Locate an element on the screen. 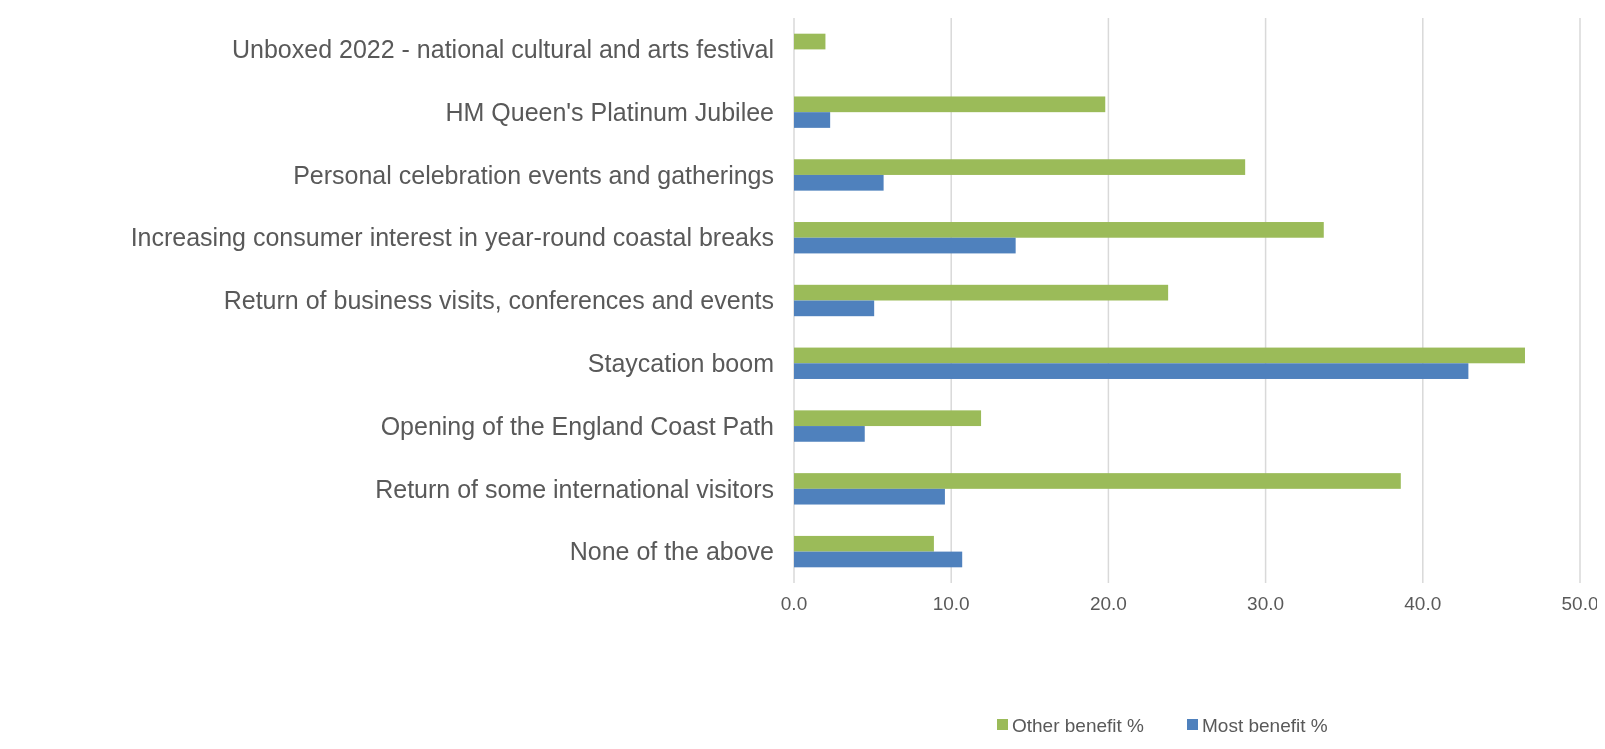  x-tick-label: 50.0 is located at coordinates (1580, 603).